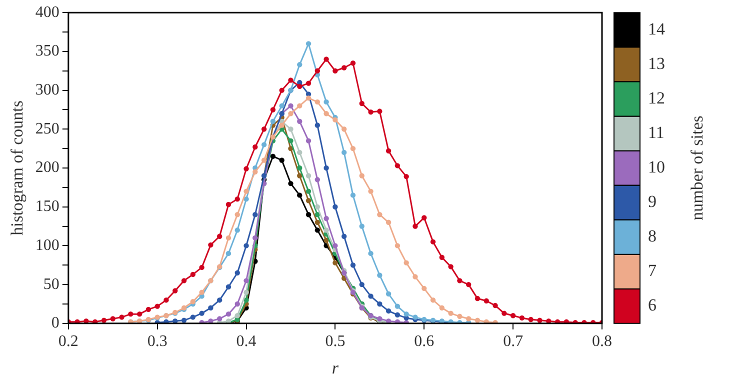  I want to click on legend-label: 9, so click(652, 201).